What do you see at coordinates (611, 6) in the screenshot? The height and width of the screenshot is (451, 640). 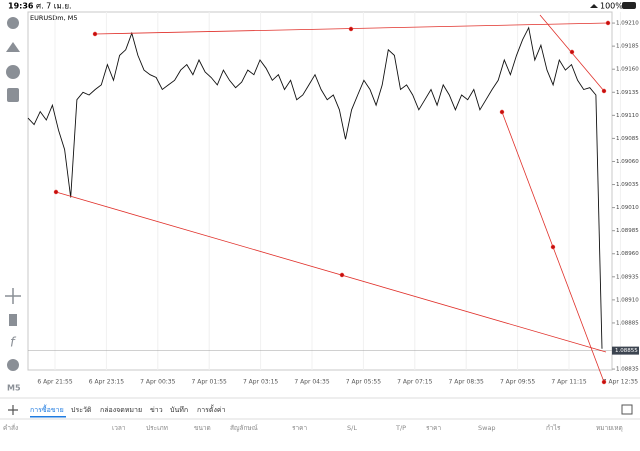 I see `battery-text: 100%` at bounding box center [611, 6].